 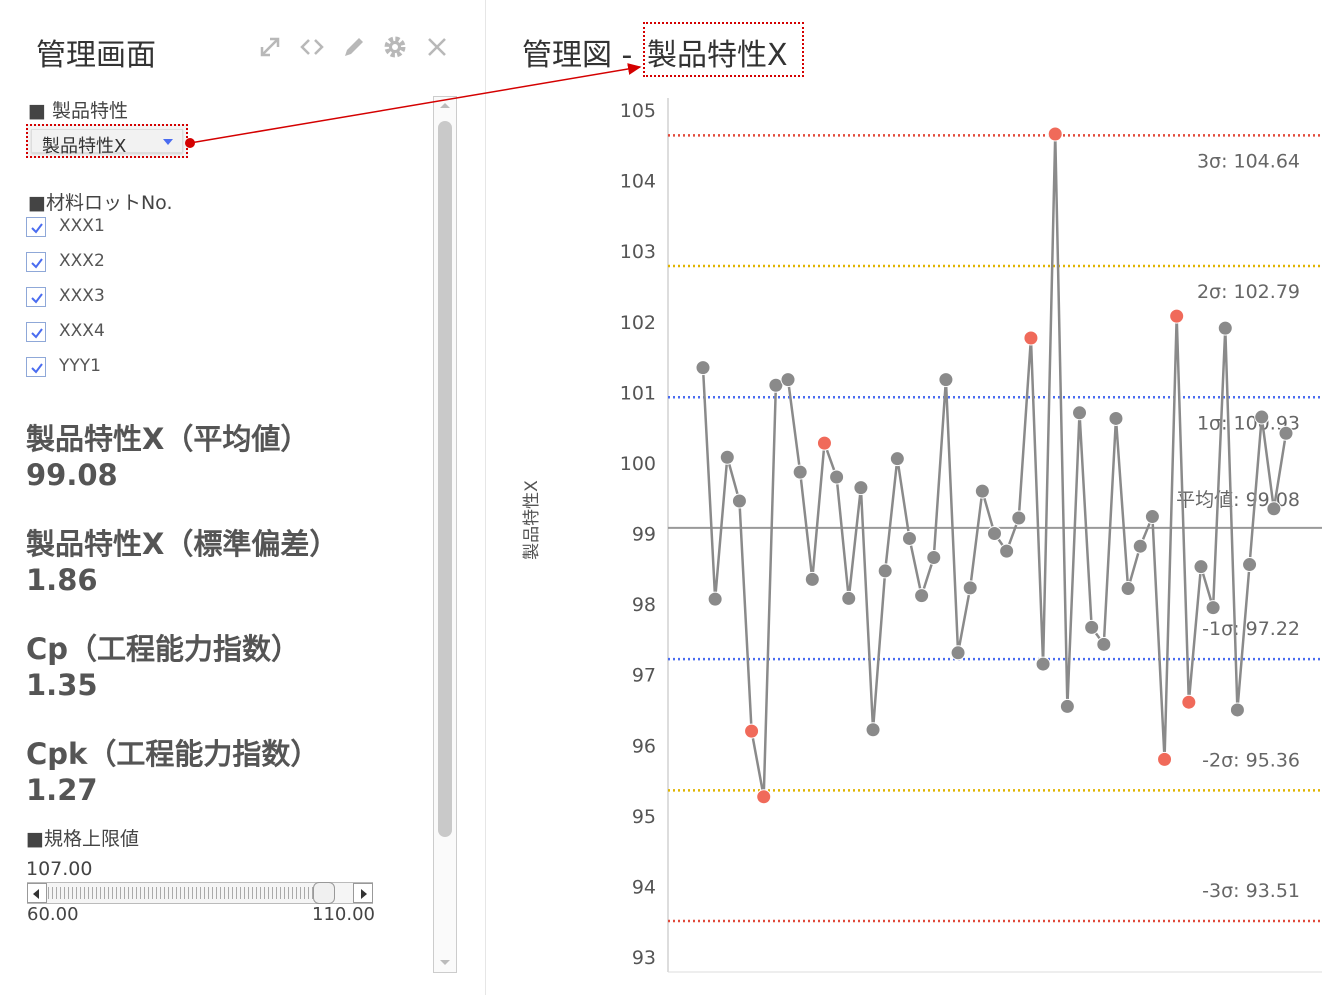 I want to click on y-tick-label: 94, so click(x=644, y=887).